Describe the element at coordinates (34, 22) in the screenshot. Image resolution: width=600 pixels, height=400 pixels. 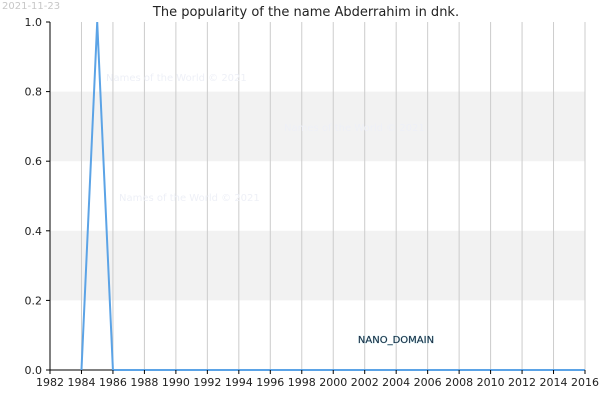
I see `y-tick-label: 1.0` at that location.